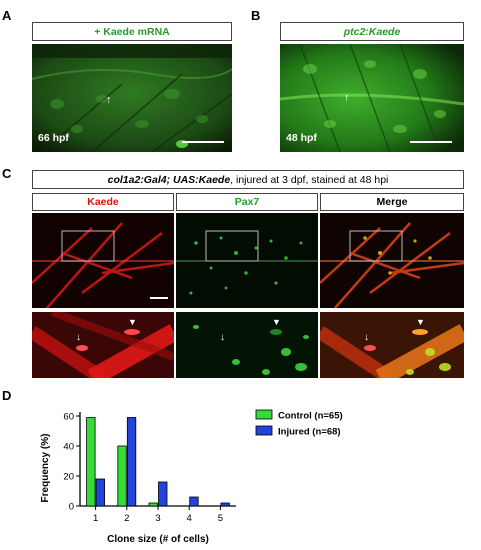  I want to click on panel-b-micrograph: ↑ 48 hpf, so click(372, 98).